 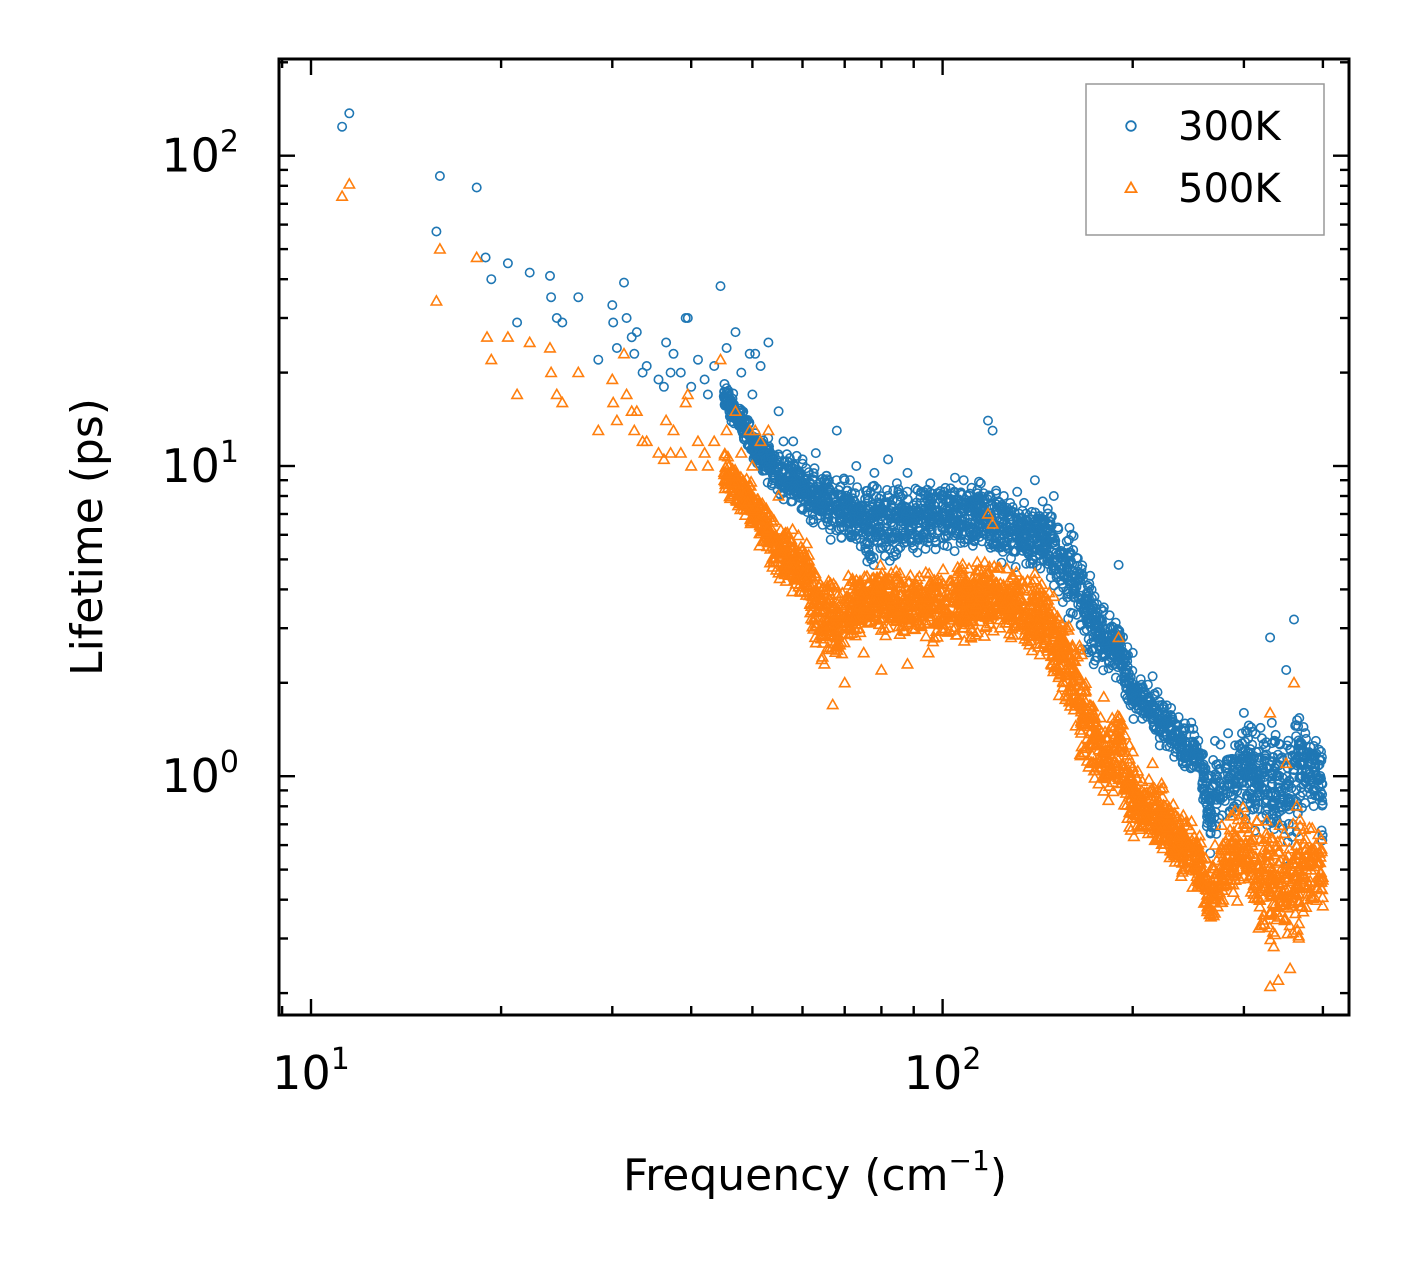 I want to click on point-500K-2020, so click(x=1272, y=837).